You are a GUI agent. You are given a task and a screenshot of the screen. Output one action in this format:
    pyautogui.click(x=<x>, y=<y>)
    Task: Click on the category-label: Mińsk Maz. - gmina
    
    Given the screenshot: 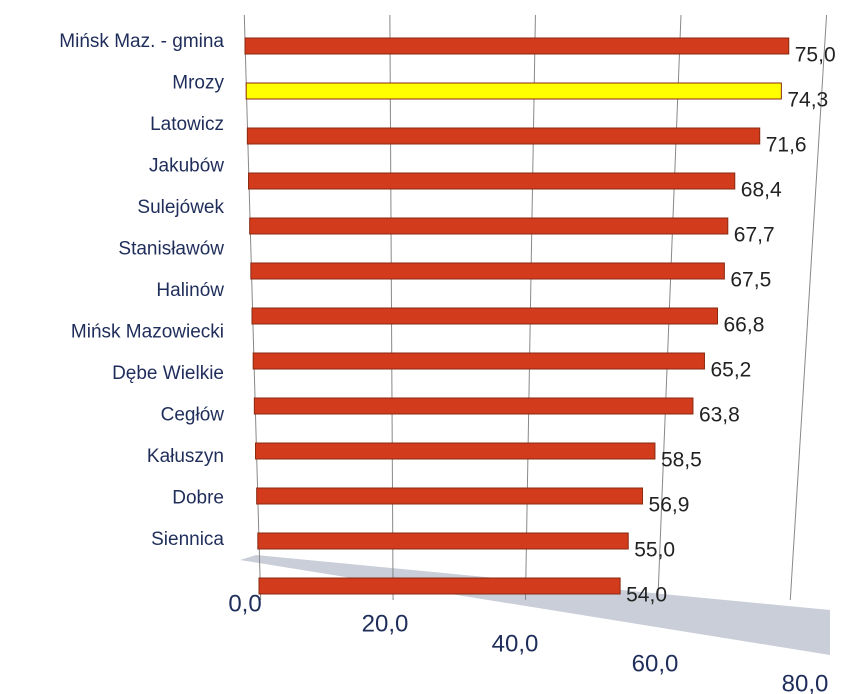 What is the action you would take?
    pyautogui.click(x=141, y=41)
    